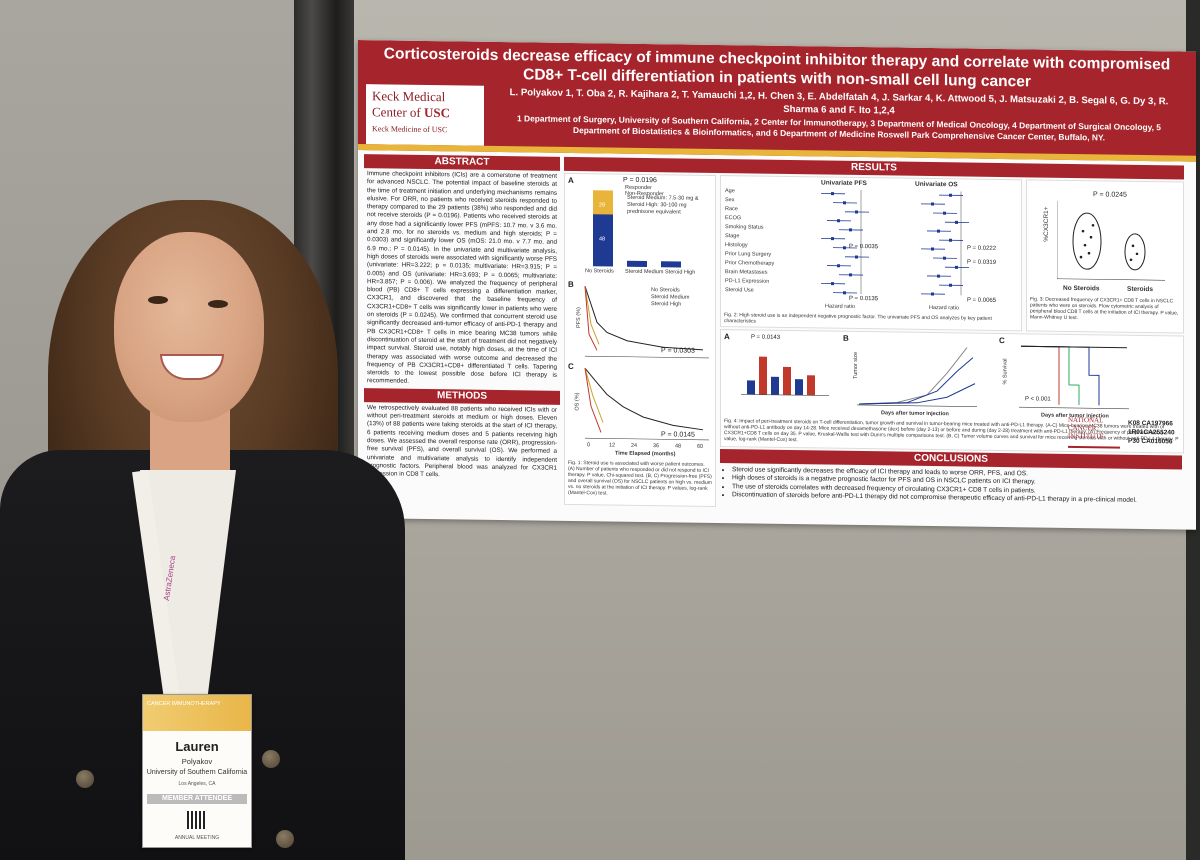 The image size is (1200, 860). What do you see at coordinates (731, 209) in the screenshot?
I see `forest-row-label: Race` at bounding box center [731, 209].